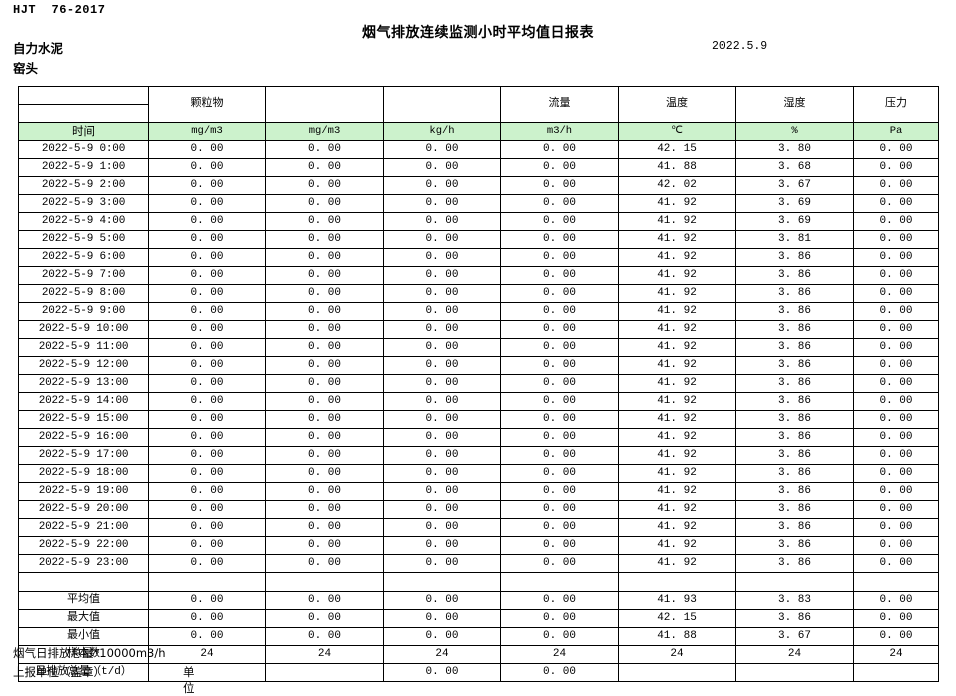  I want to click on cell-time: 2022-5-9 1:00, so click(83, 167).